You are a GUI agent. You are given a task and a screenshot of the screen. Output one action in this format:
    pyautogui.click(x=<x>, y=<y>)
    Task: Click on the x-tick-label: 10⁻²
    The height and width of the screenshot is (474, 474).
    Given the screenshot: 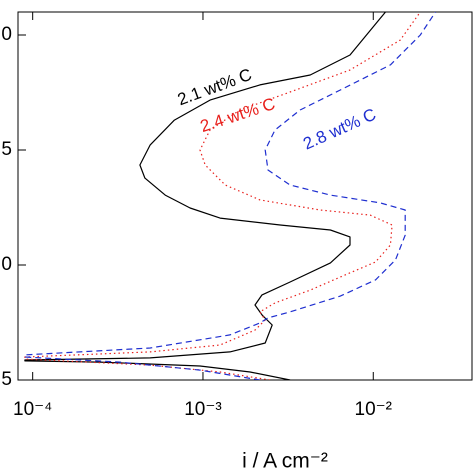 What is the action you would take?
    pyautogui.click(x=374, y=409)
    